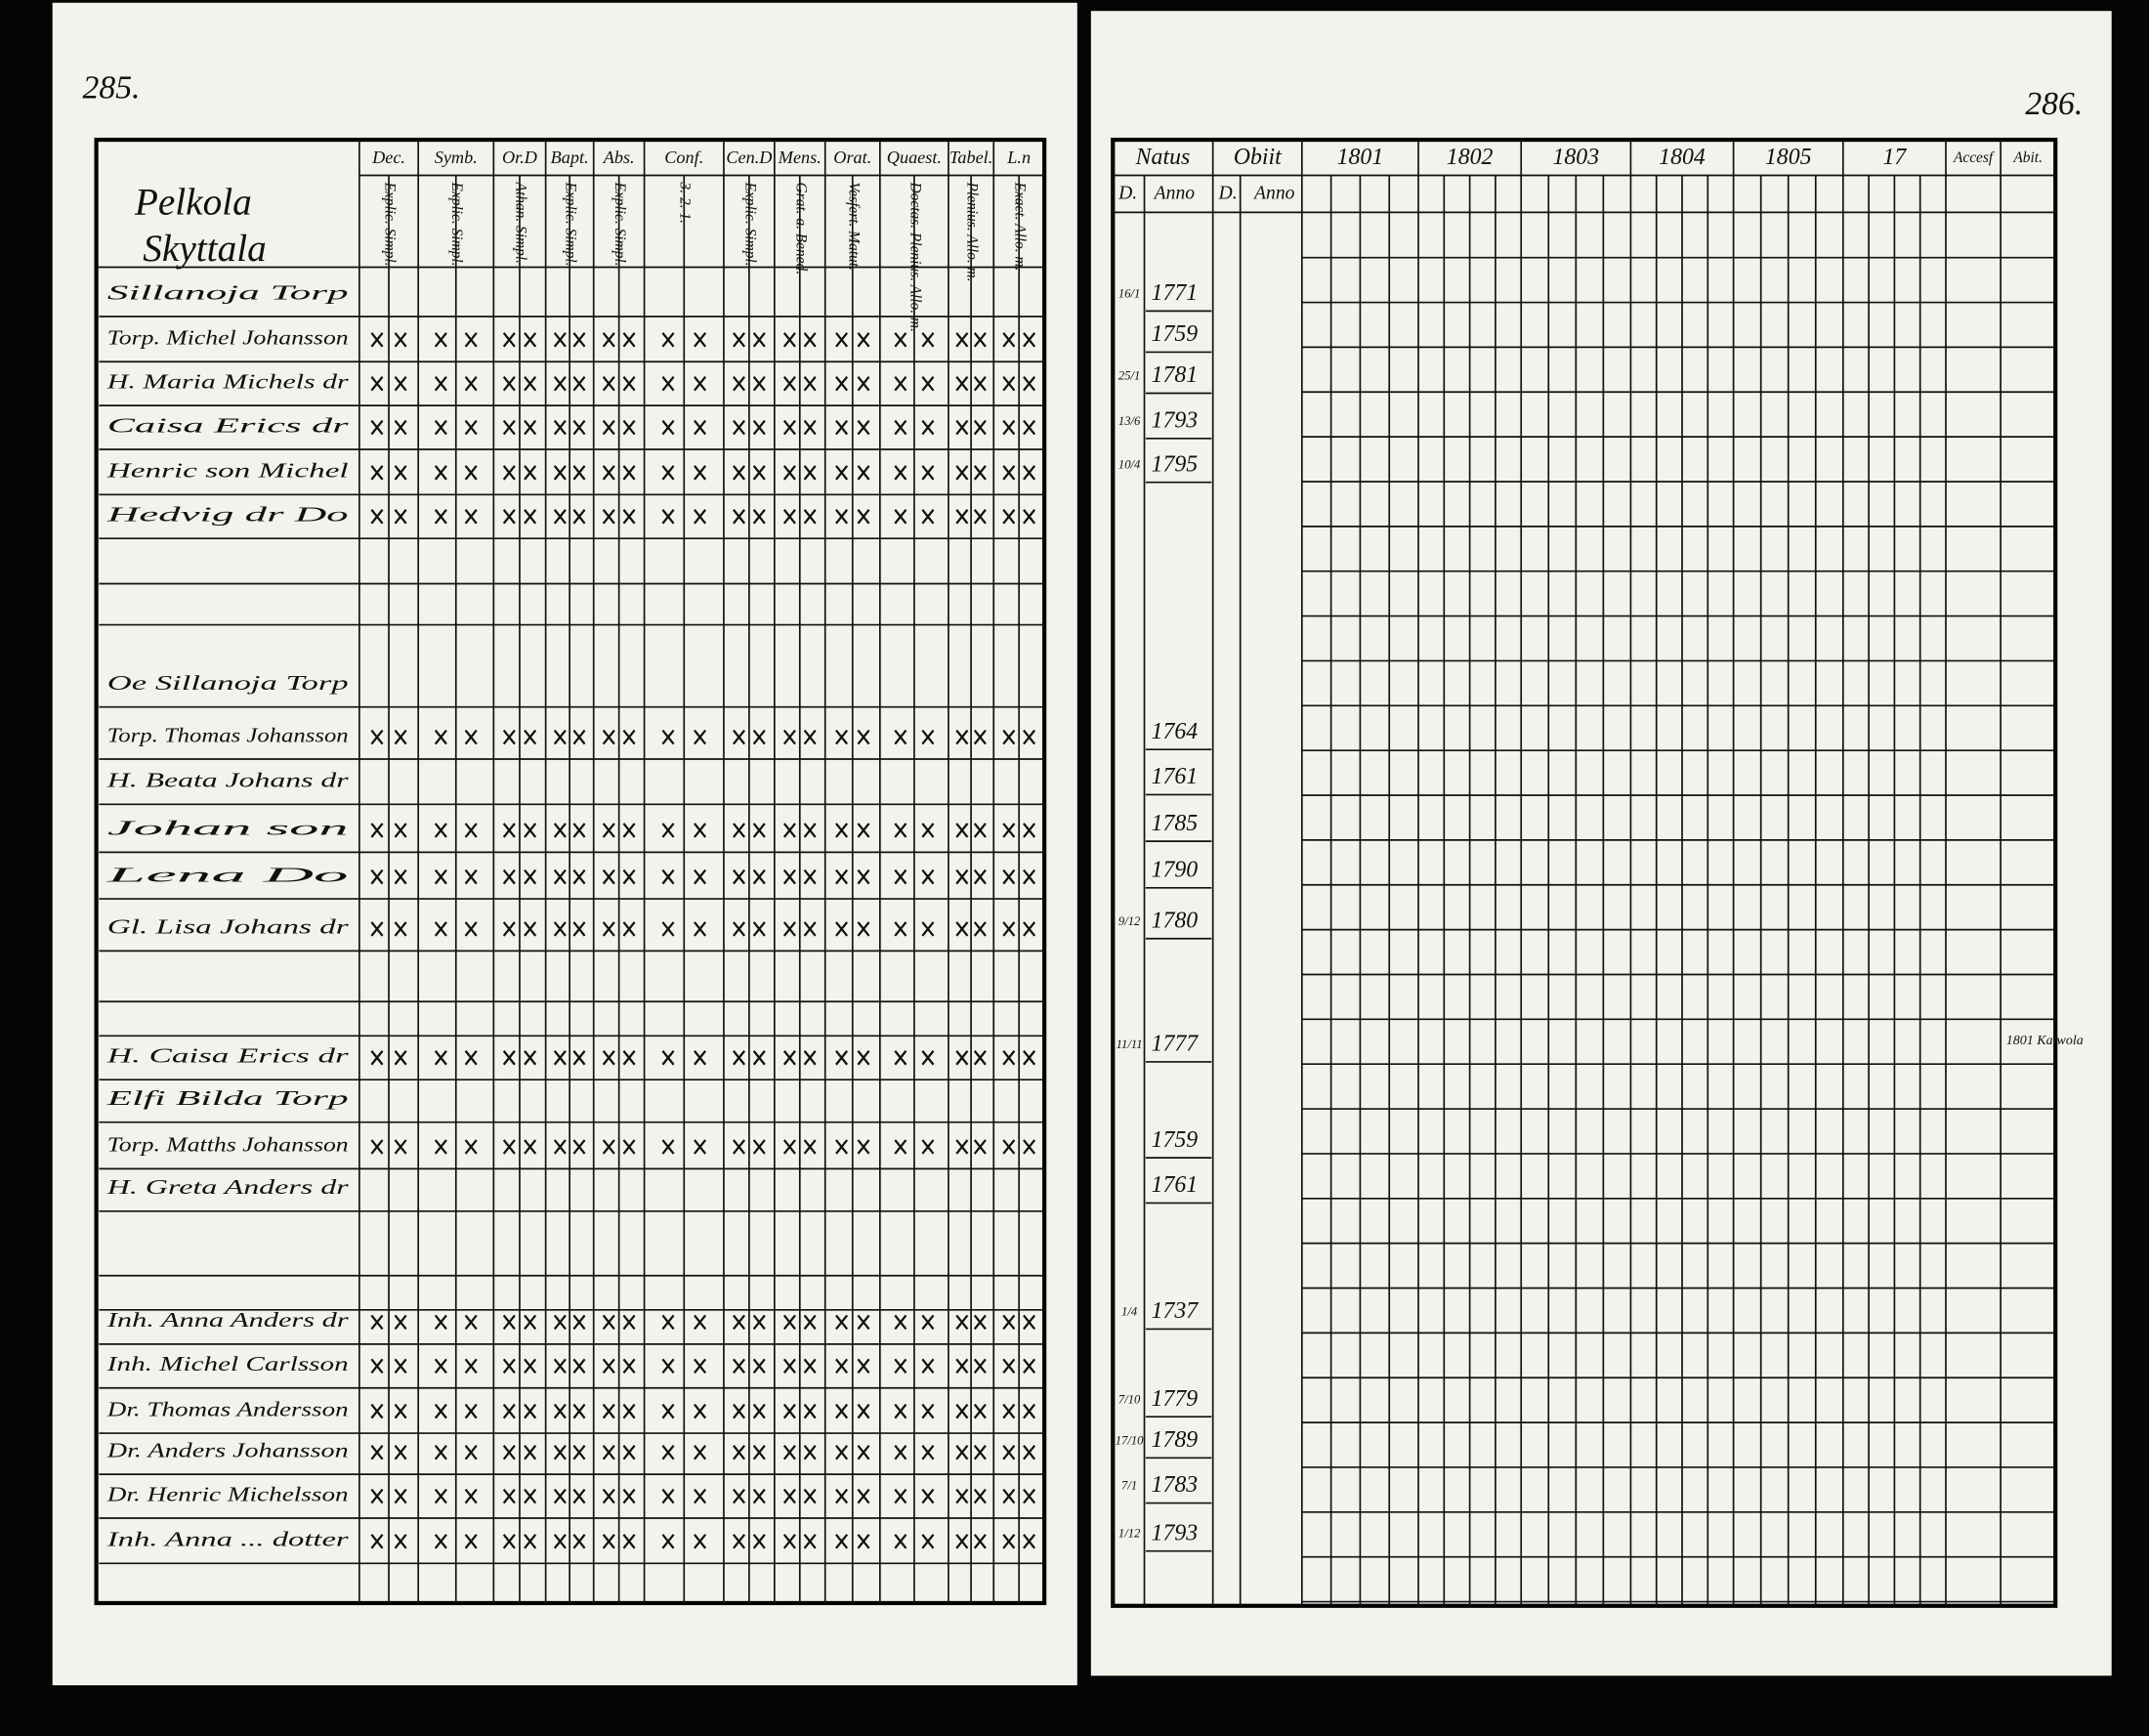 The height and width of the screenshot is (1736, 2149). What do you see at coordinates (1018, 157) in the screenshot?
I see `column-header: L.n` at bounding box center [1018, 157].